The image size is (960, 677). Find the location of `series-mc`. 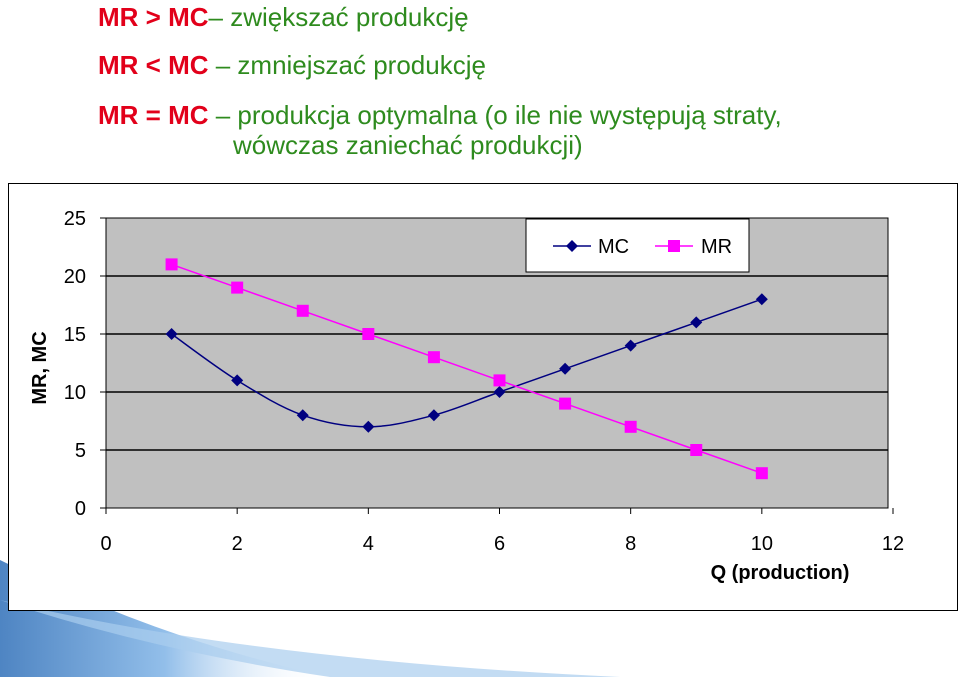

series-mc is located at coordinates (466, 363).